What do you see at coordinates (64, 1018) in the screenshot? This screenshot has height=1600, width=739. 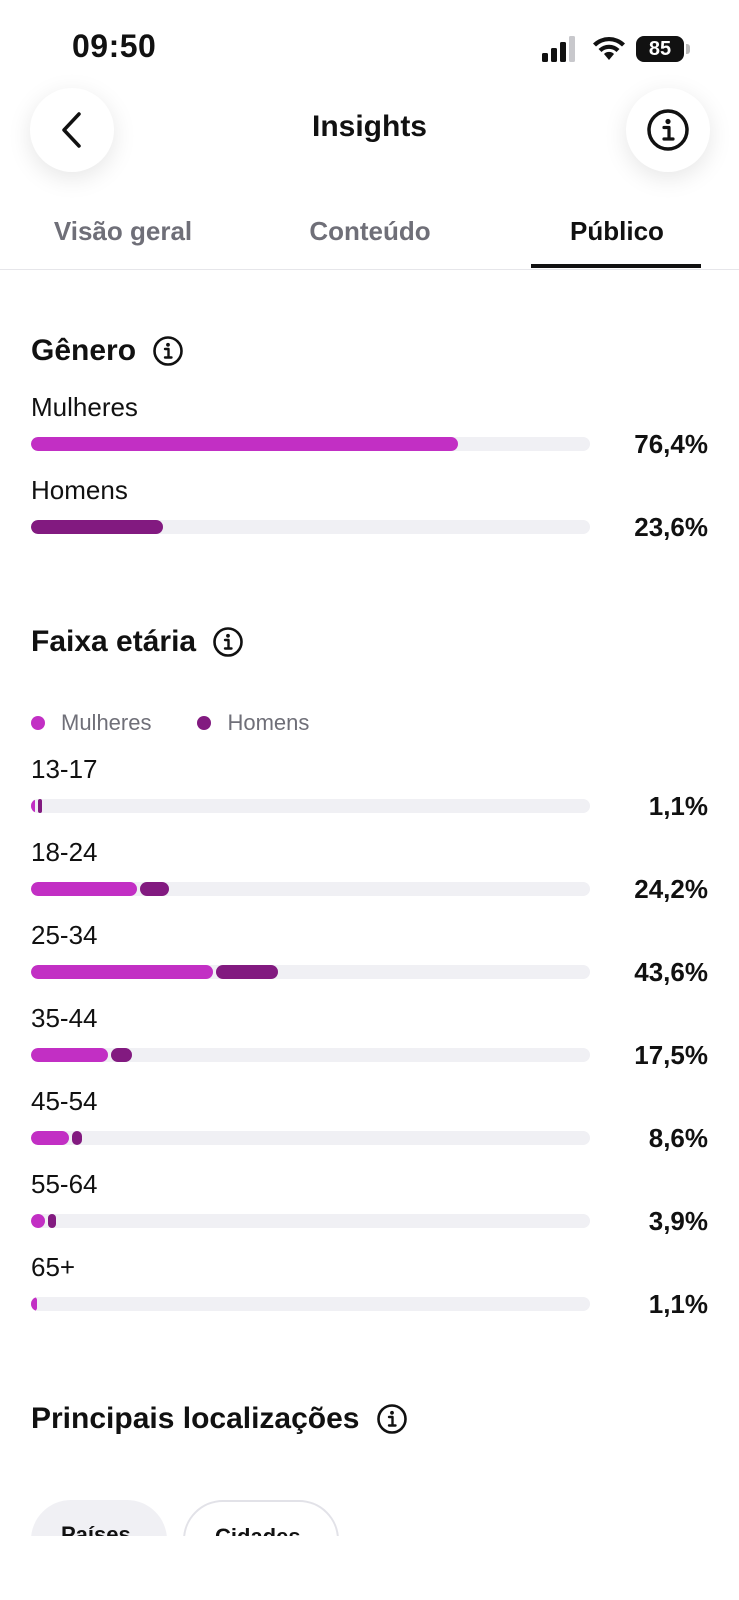 I see `age-label: 35-44` at bounding box center [64, 1018].